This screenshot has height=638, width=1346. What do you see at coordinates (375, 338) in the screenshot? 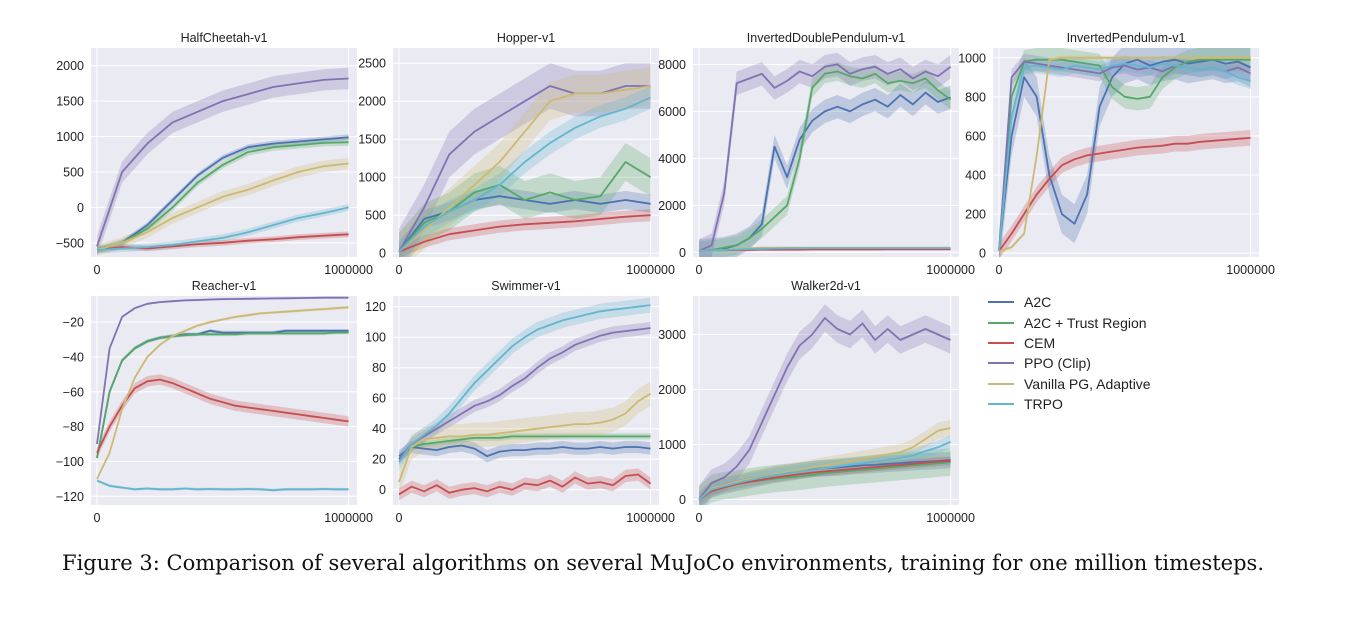
I see `y-tick-label: 100` at bounding box center [375, 338].